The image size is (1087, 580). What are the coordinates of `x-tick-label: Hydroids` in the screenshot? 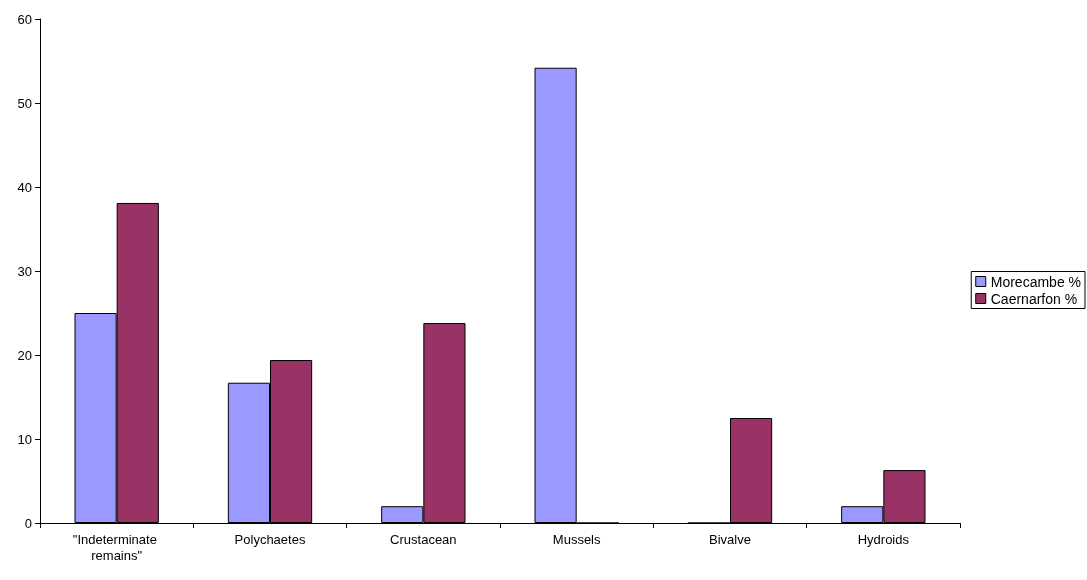 It's located at (883, 539).